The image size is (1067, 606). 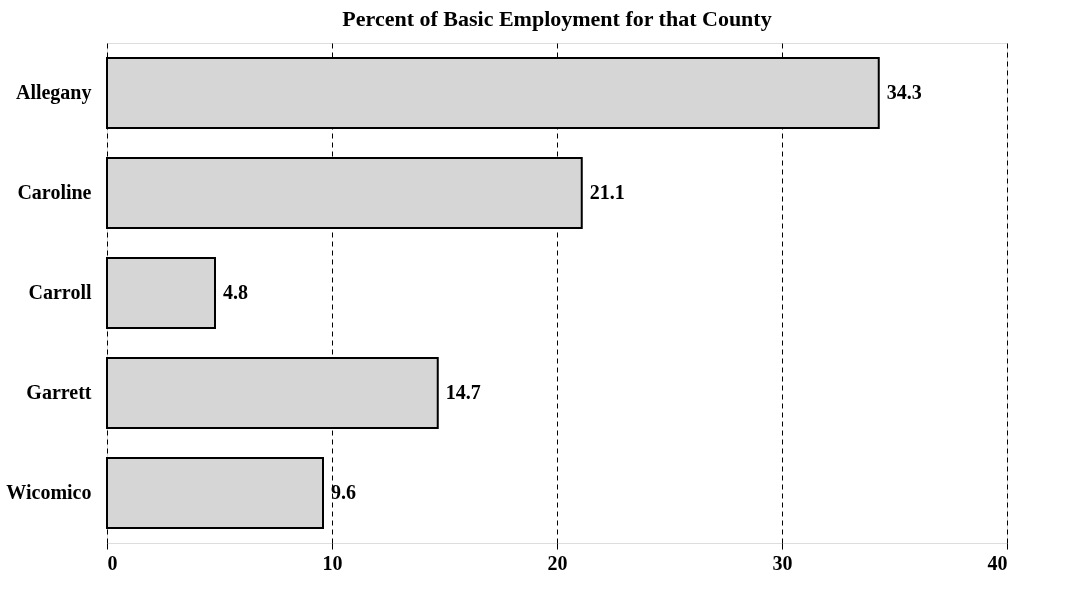 I want to click on y-tick-label: Caroline, so click(x=54, y=192).